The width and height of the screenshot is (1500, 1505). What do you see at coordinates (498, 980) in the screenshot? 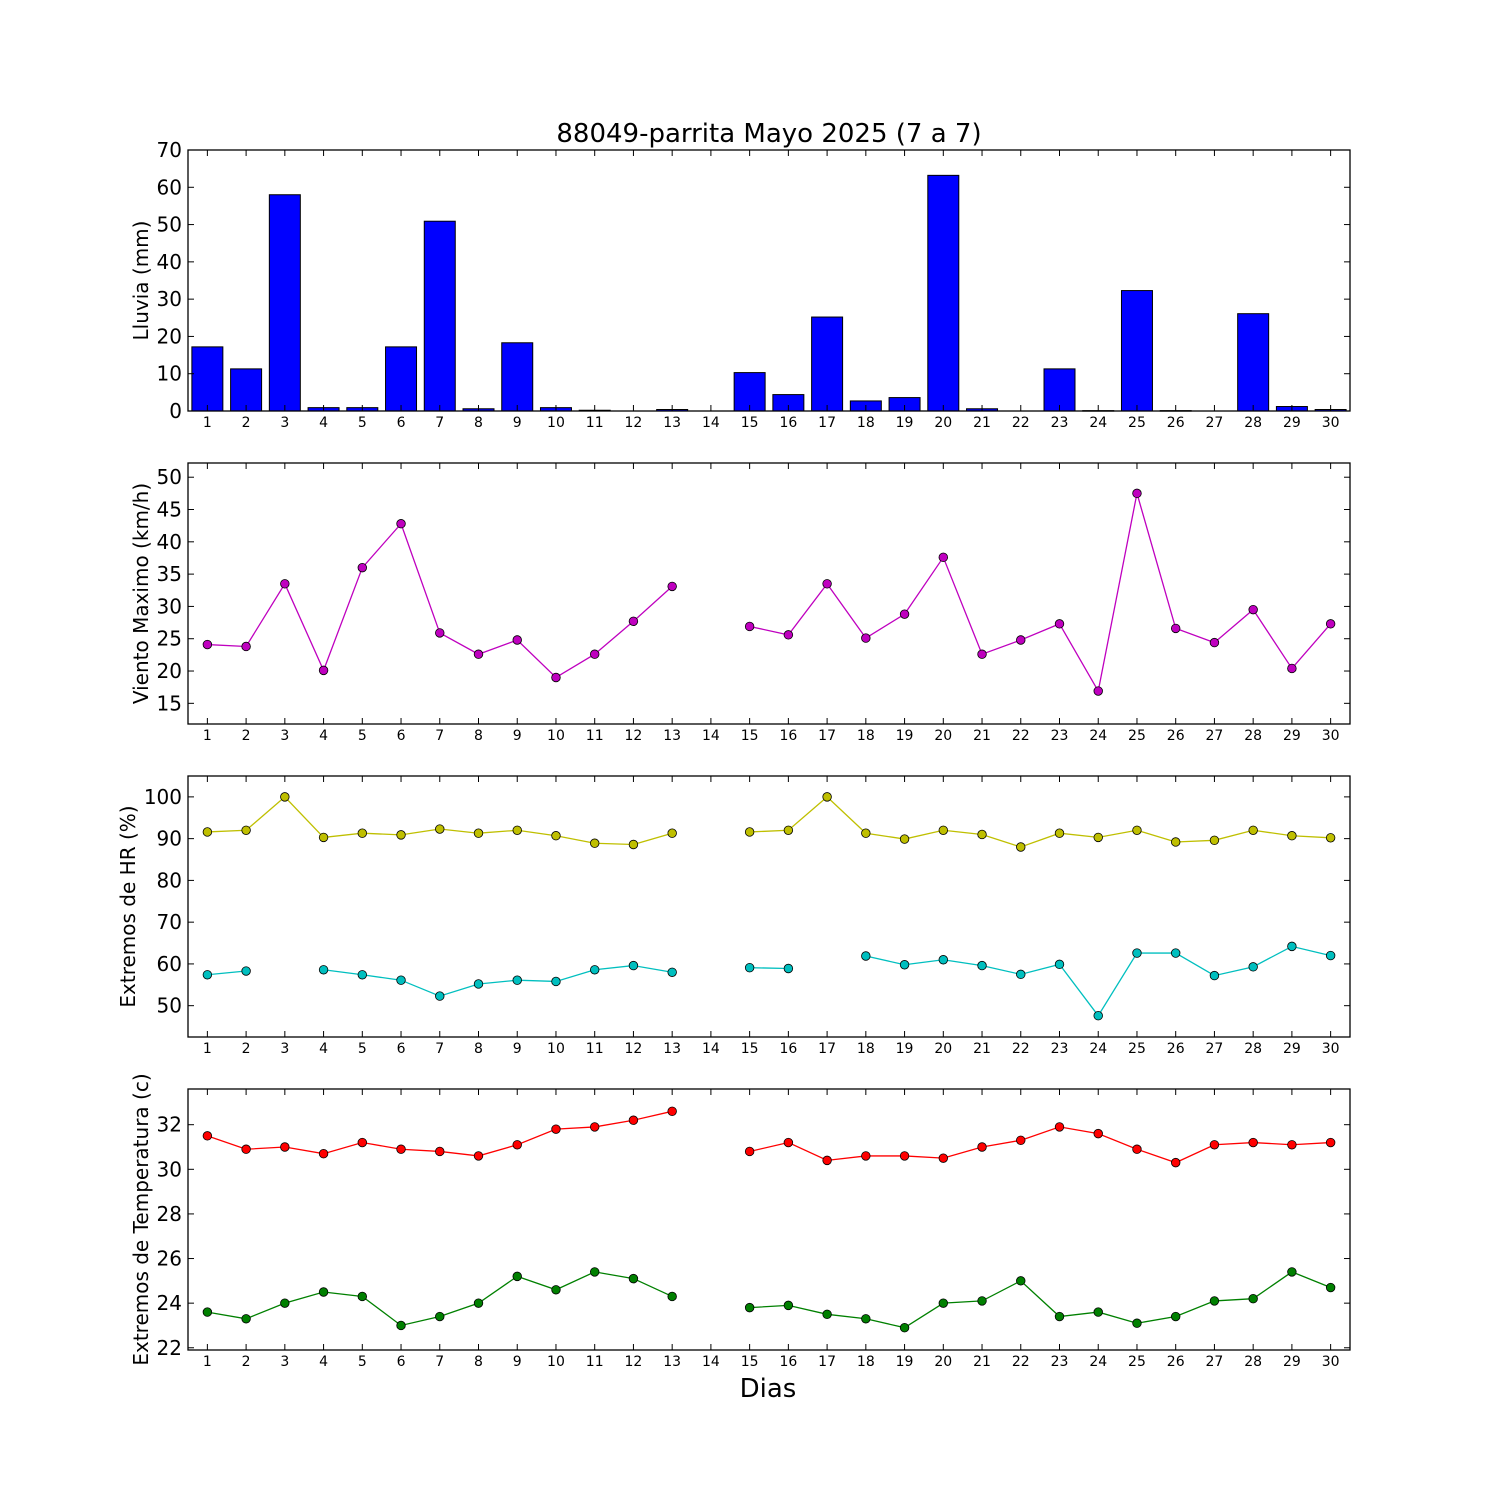
I see `hr-series-2-line` at bounding box center [498, 980].